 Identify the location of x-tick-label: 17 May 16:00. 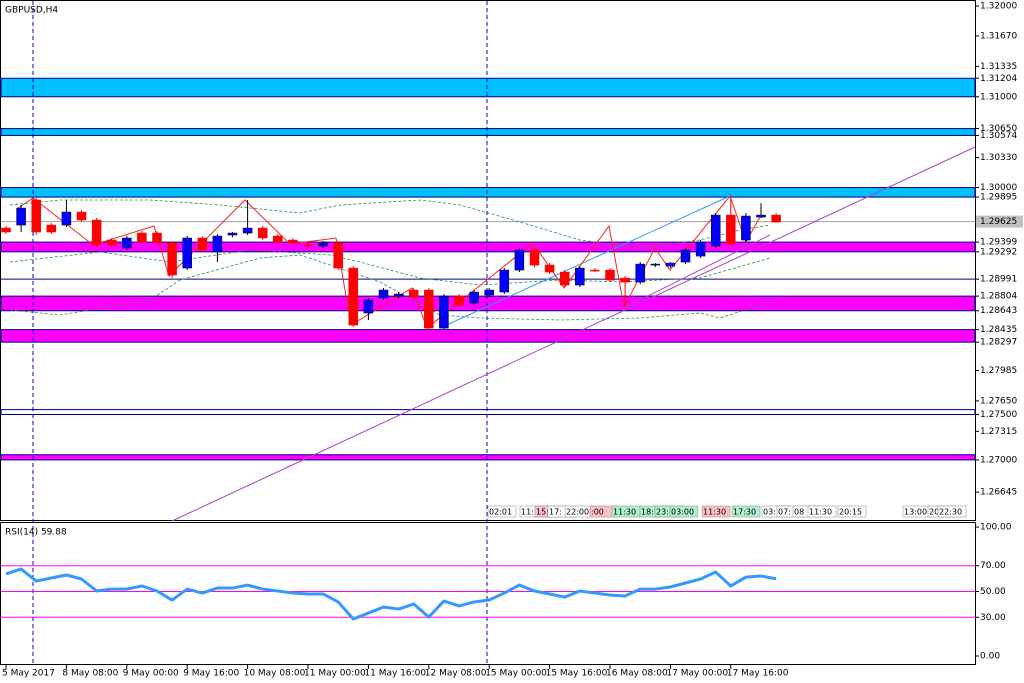
(758, 674).